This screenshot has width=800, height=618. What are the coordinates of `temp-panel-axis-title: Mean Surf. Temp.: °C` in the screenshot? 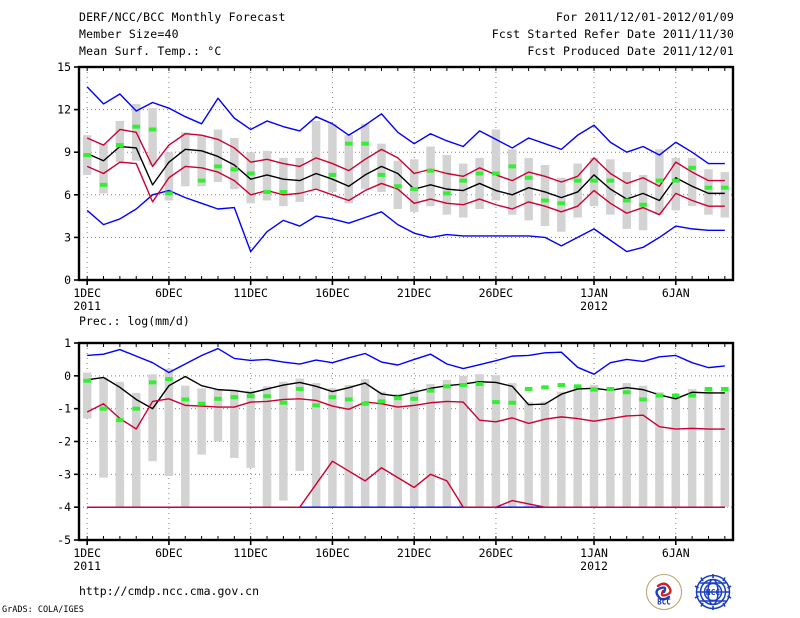 It's located at (150, 51).